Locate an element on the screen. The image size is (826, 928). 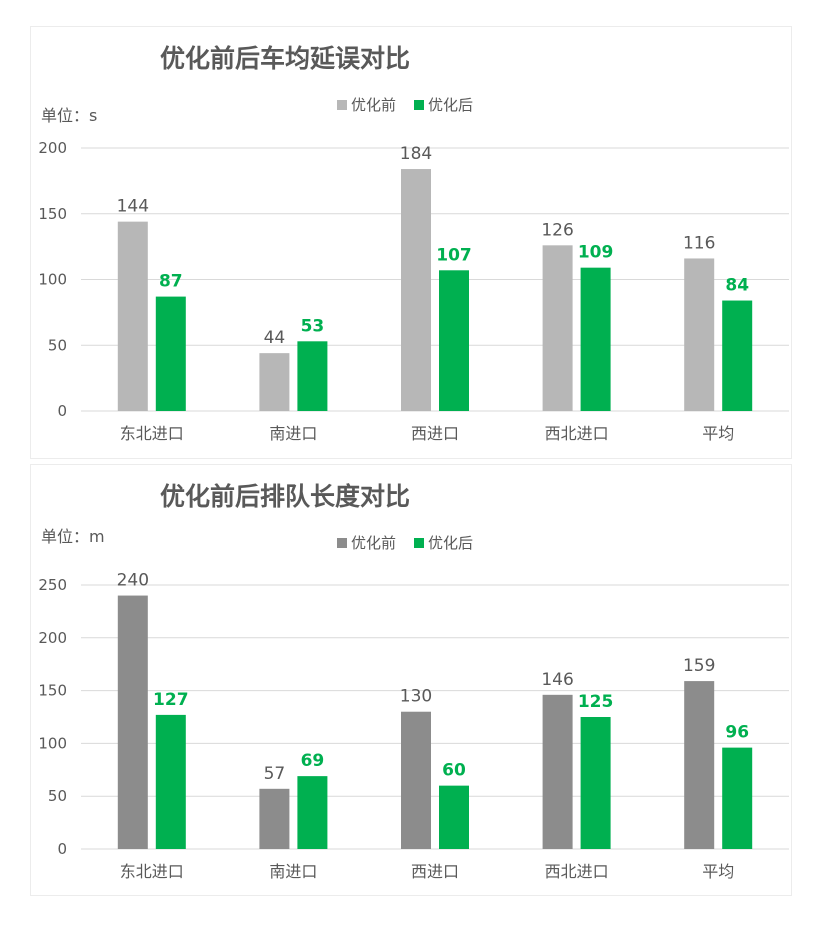
data-label-before: 57 is located at coordinates (275, 774).